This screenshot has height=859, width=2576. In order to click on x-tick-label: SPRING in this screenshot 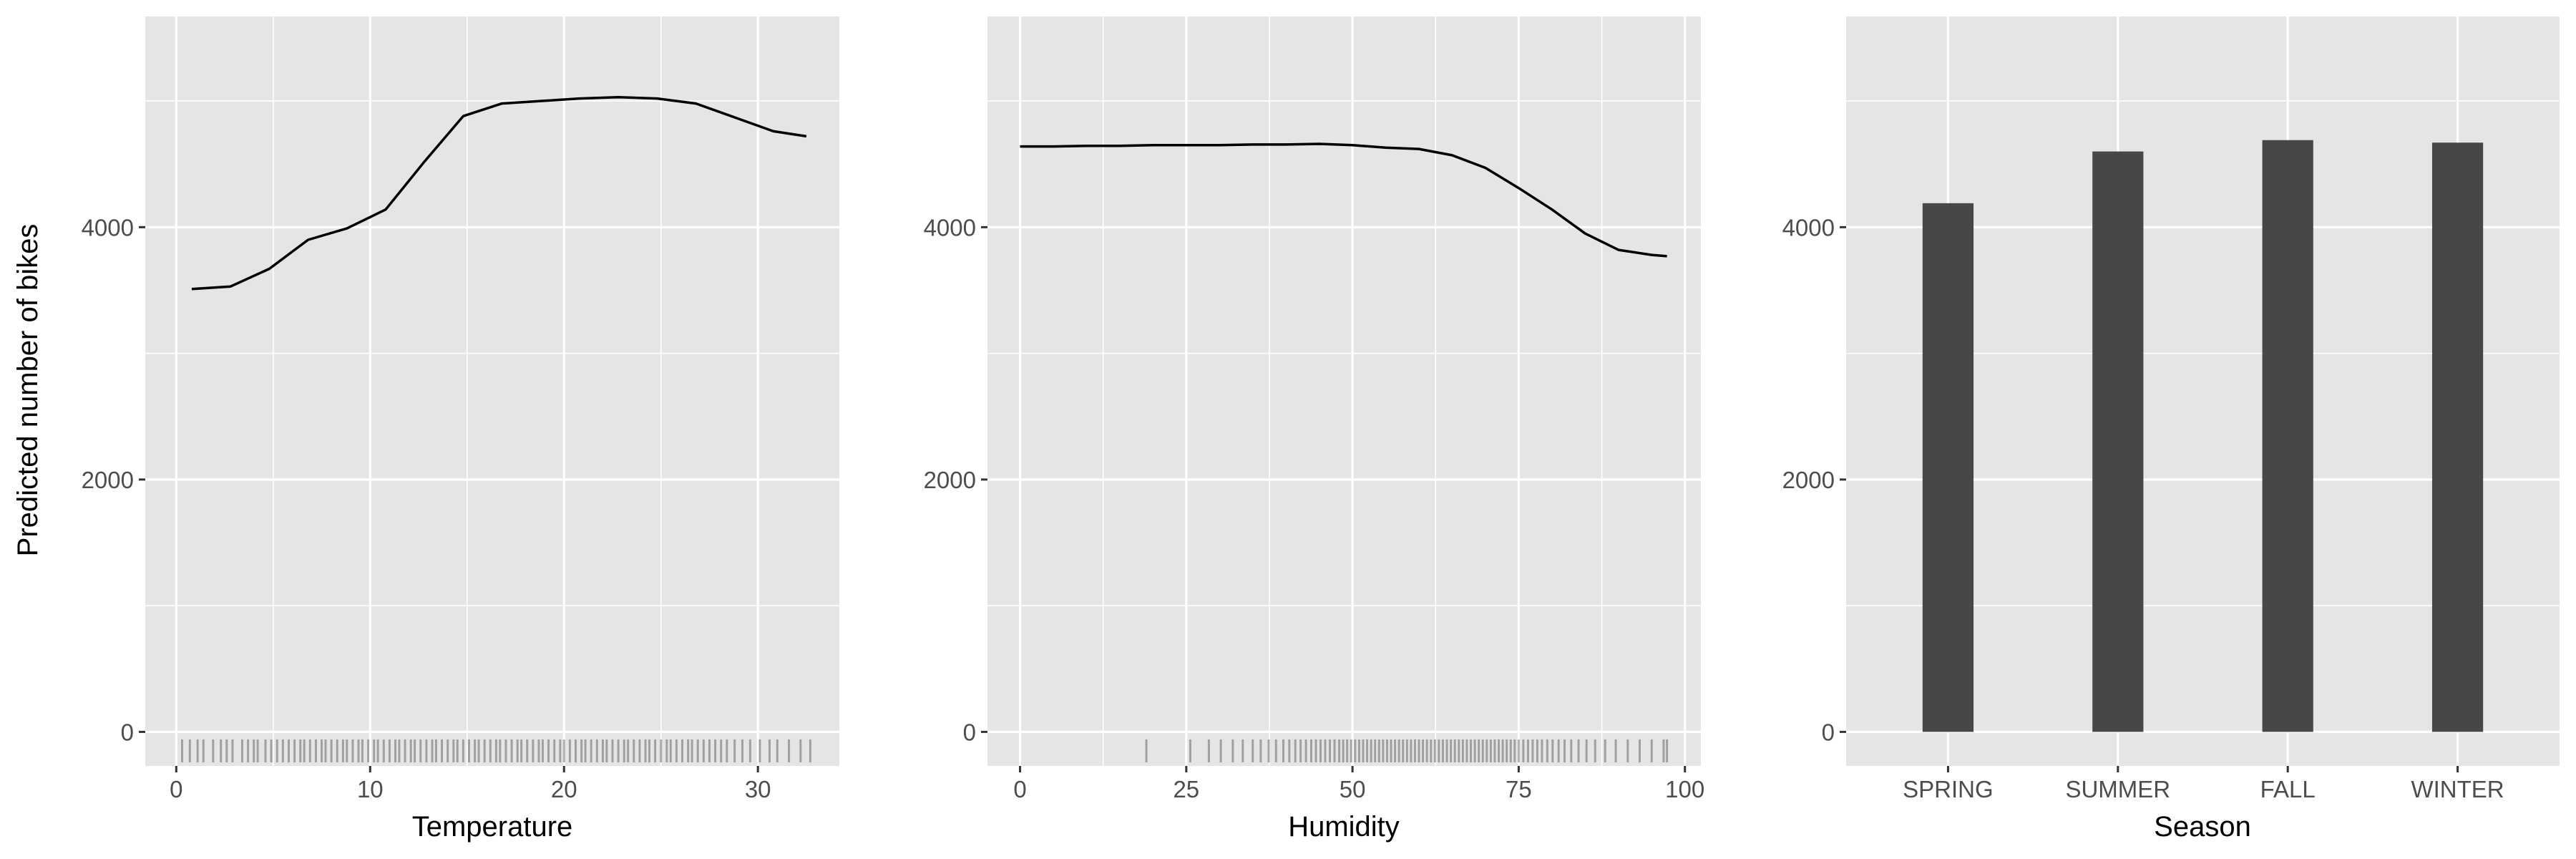, I will do `click(1948, 789)`.